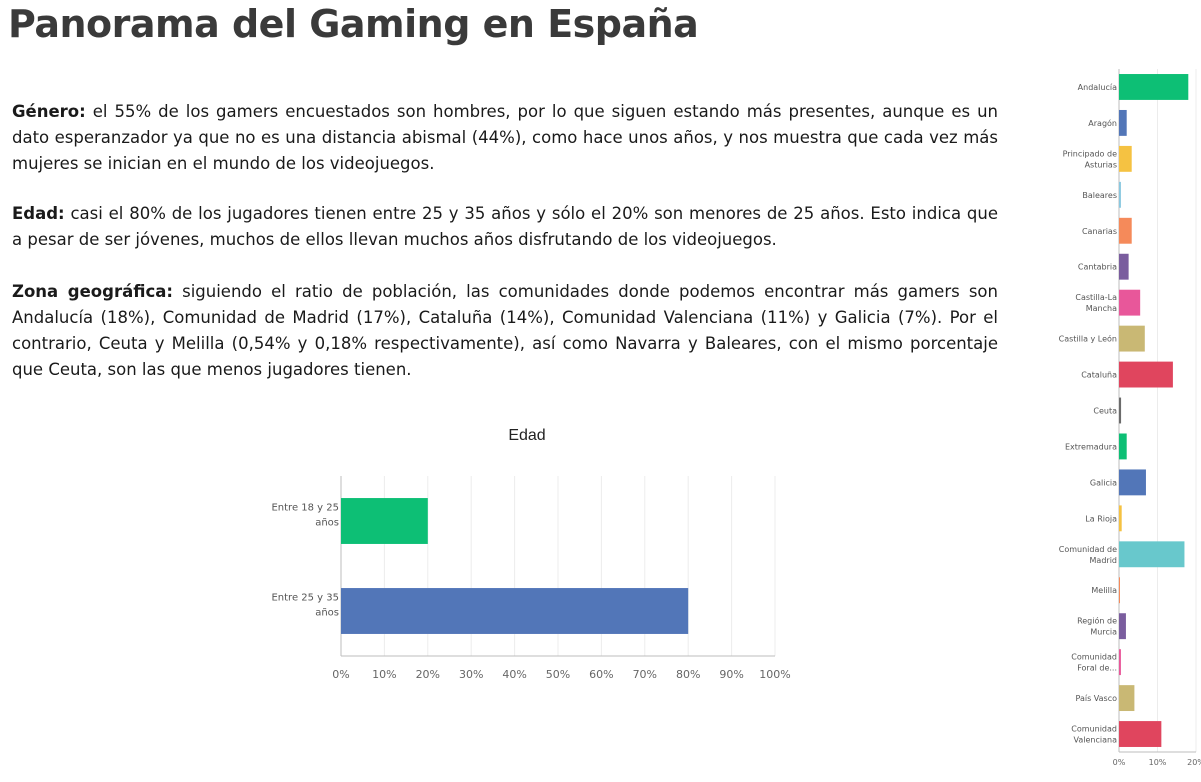 Image resolution: width=1201 pixels, height=782 pixels. Describe the element at coordinates (49, 111) in the screenshot. I see `paragraph-label: Género:` at that location.